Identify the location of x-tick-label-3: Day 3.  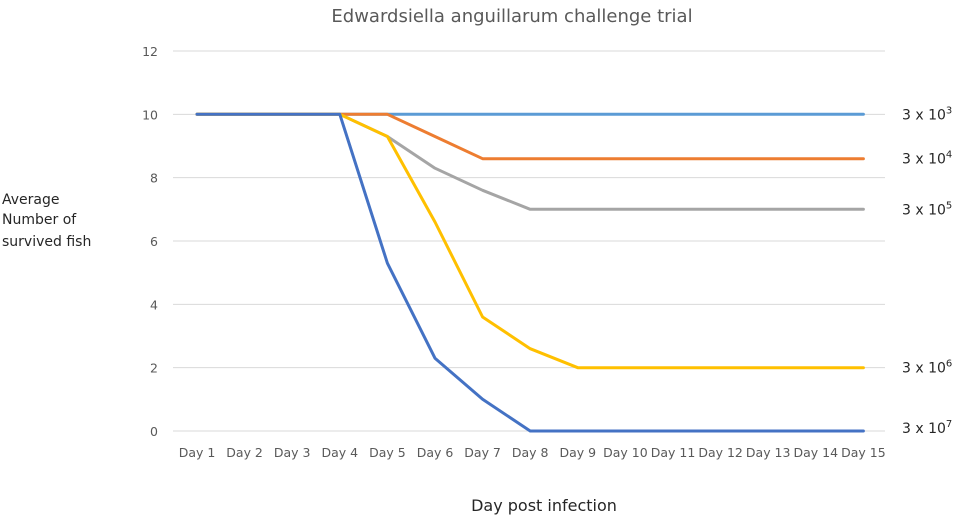
(292, 452).